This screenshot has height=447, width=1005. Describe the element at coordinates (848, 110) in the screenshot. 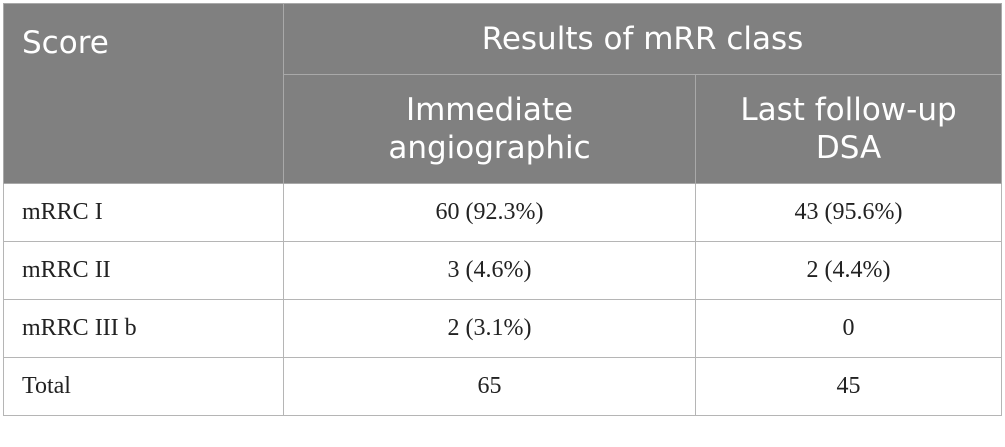

I see `header-last-line1: Last follow-up` at that location.